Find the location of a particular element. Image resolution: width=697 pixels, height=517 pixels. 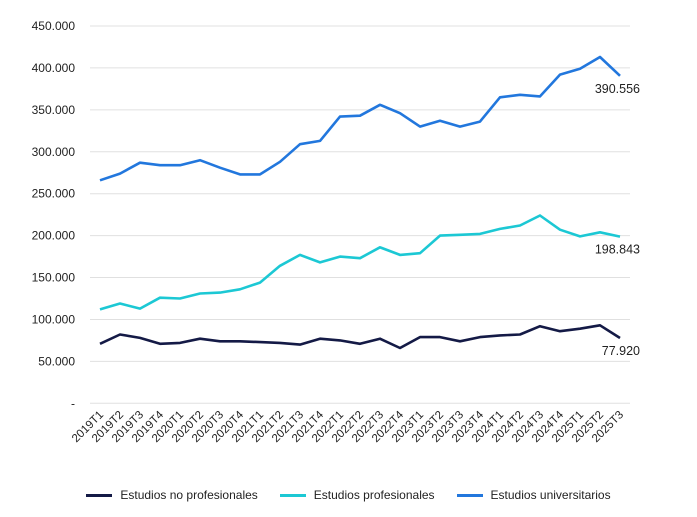

y-tick-label: - is located at coordinates (73, 403).